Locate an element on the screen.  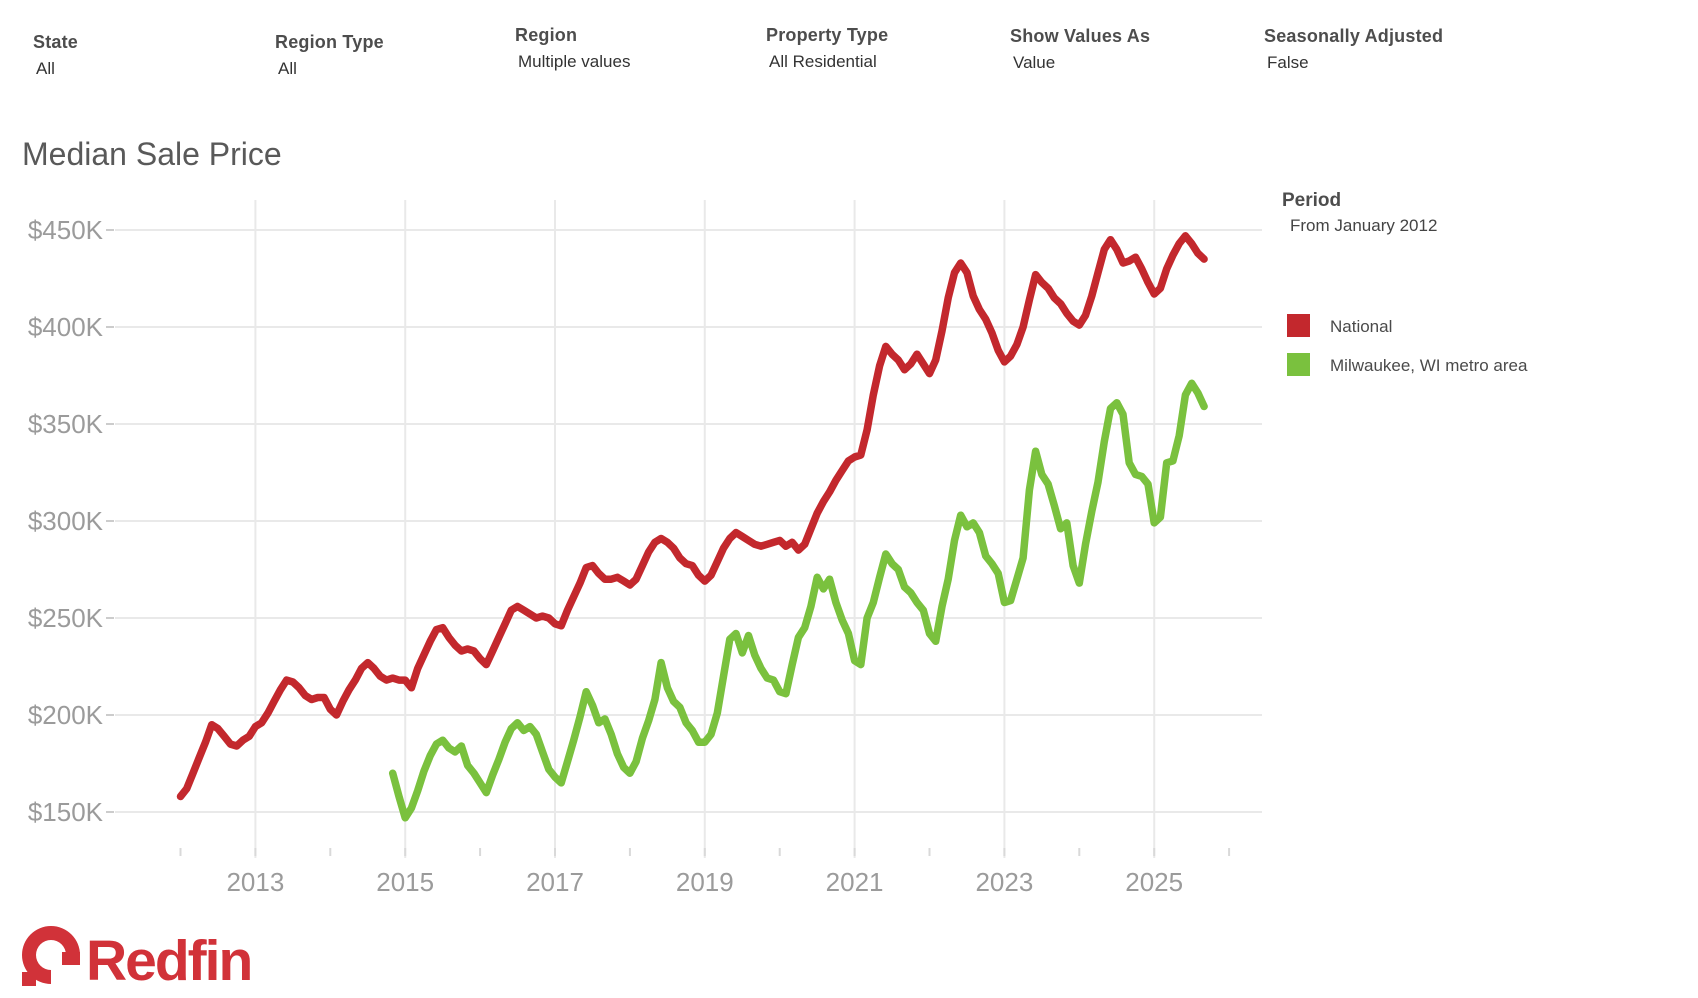
filter-seasonally-adjusted-value: False is located at coordinates (1288, 62).